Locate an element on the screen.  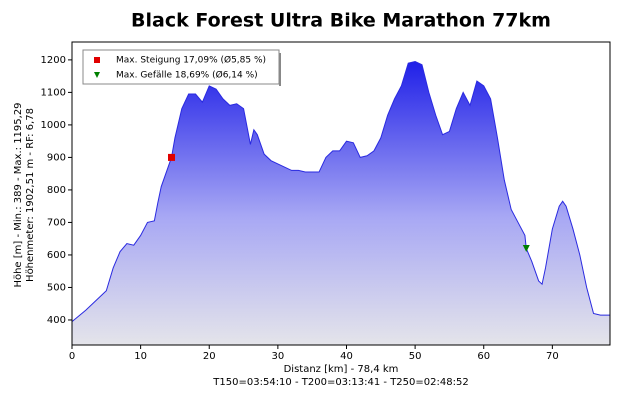
y-axis-label: Höhenmeter: 1902,51 m - RF: 6,78 is located at coordinates (30, 195).